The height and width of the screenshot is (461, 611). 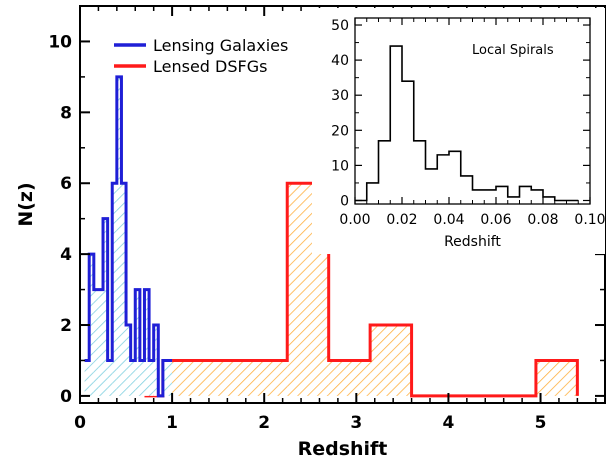 I want to click on x-tick-label: 5, so click(x=541, y=423).